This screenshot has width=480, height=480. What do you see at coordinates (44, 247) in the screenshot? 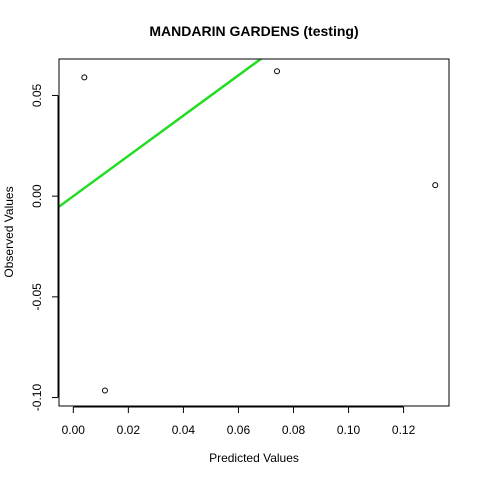
I see `y-axis: -0.10 -0.05 0.00 0.05` at bounding box center [44, 247].